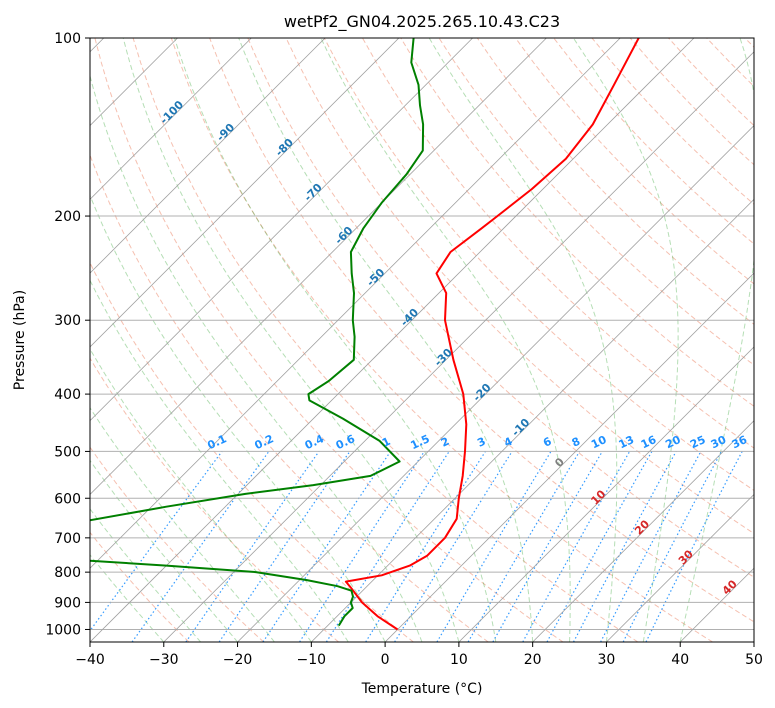 The width and height of the screenshot is (775, 708). Describe the element at coordinates (67, 603) in the screenshot. I see `y-tick-label: 900` at that location.